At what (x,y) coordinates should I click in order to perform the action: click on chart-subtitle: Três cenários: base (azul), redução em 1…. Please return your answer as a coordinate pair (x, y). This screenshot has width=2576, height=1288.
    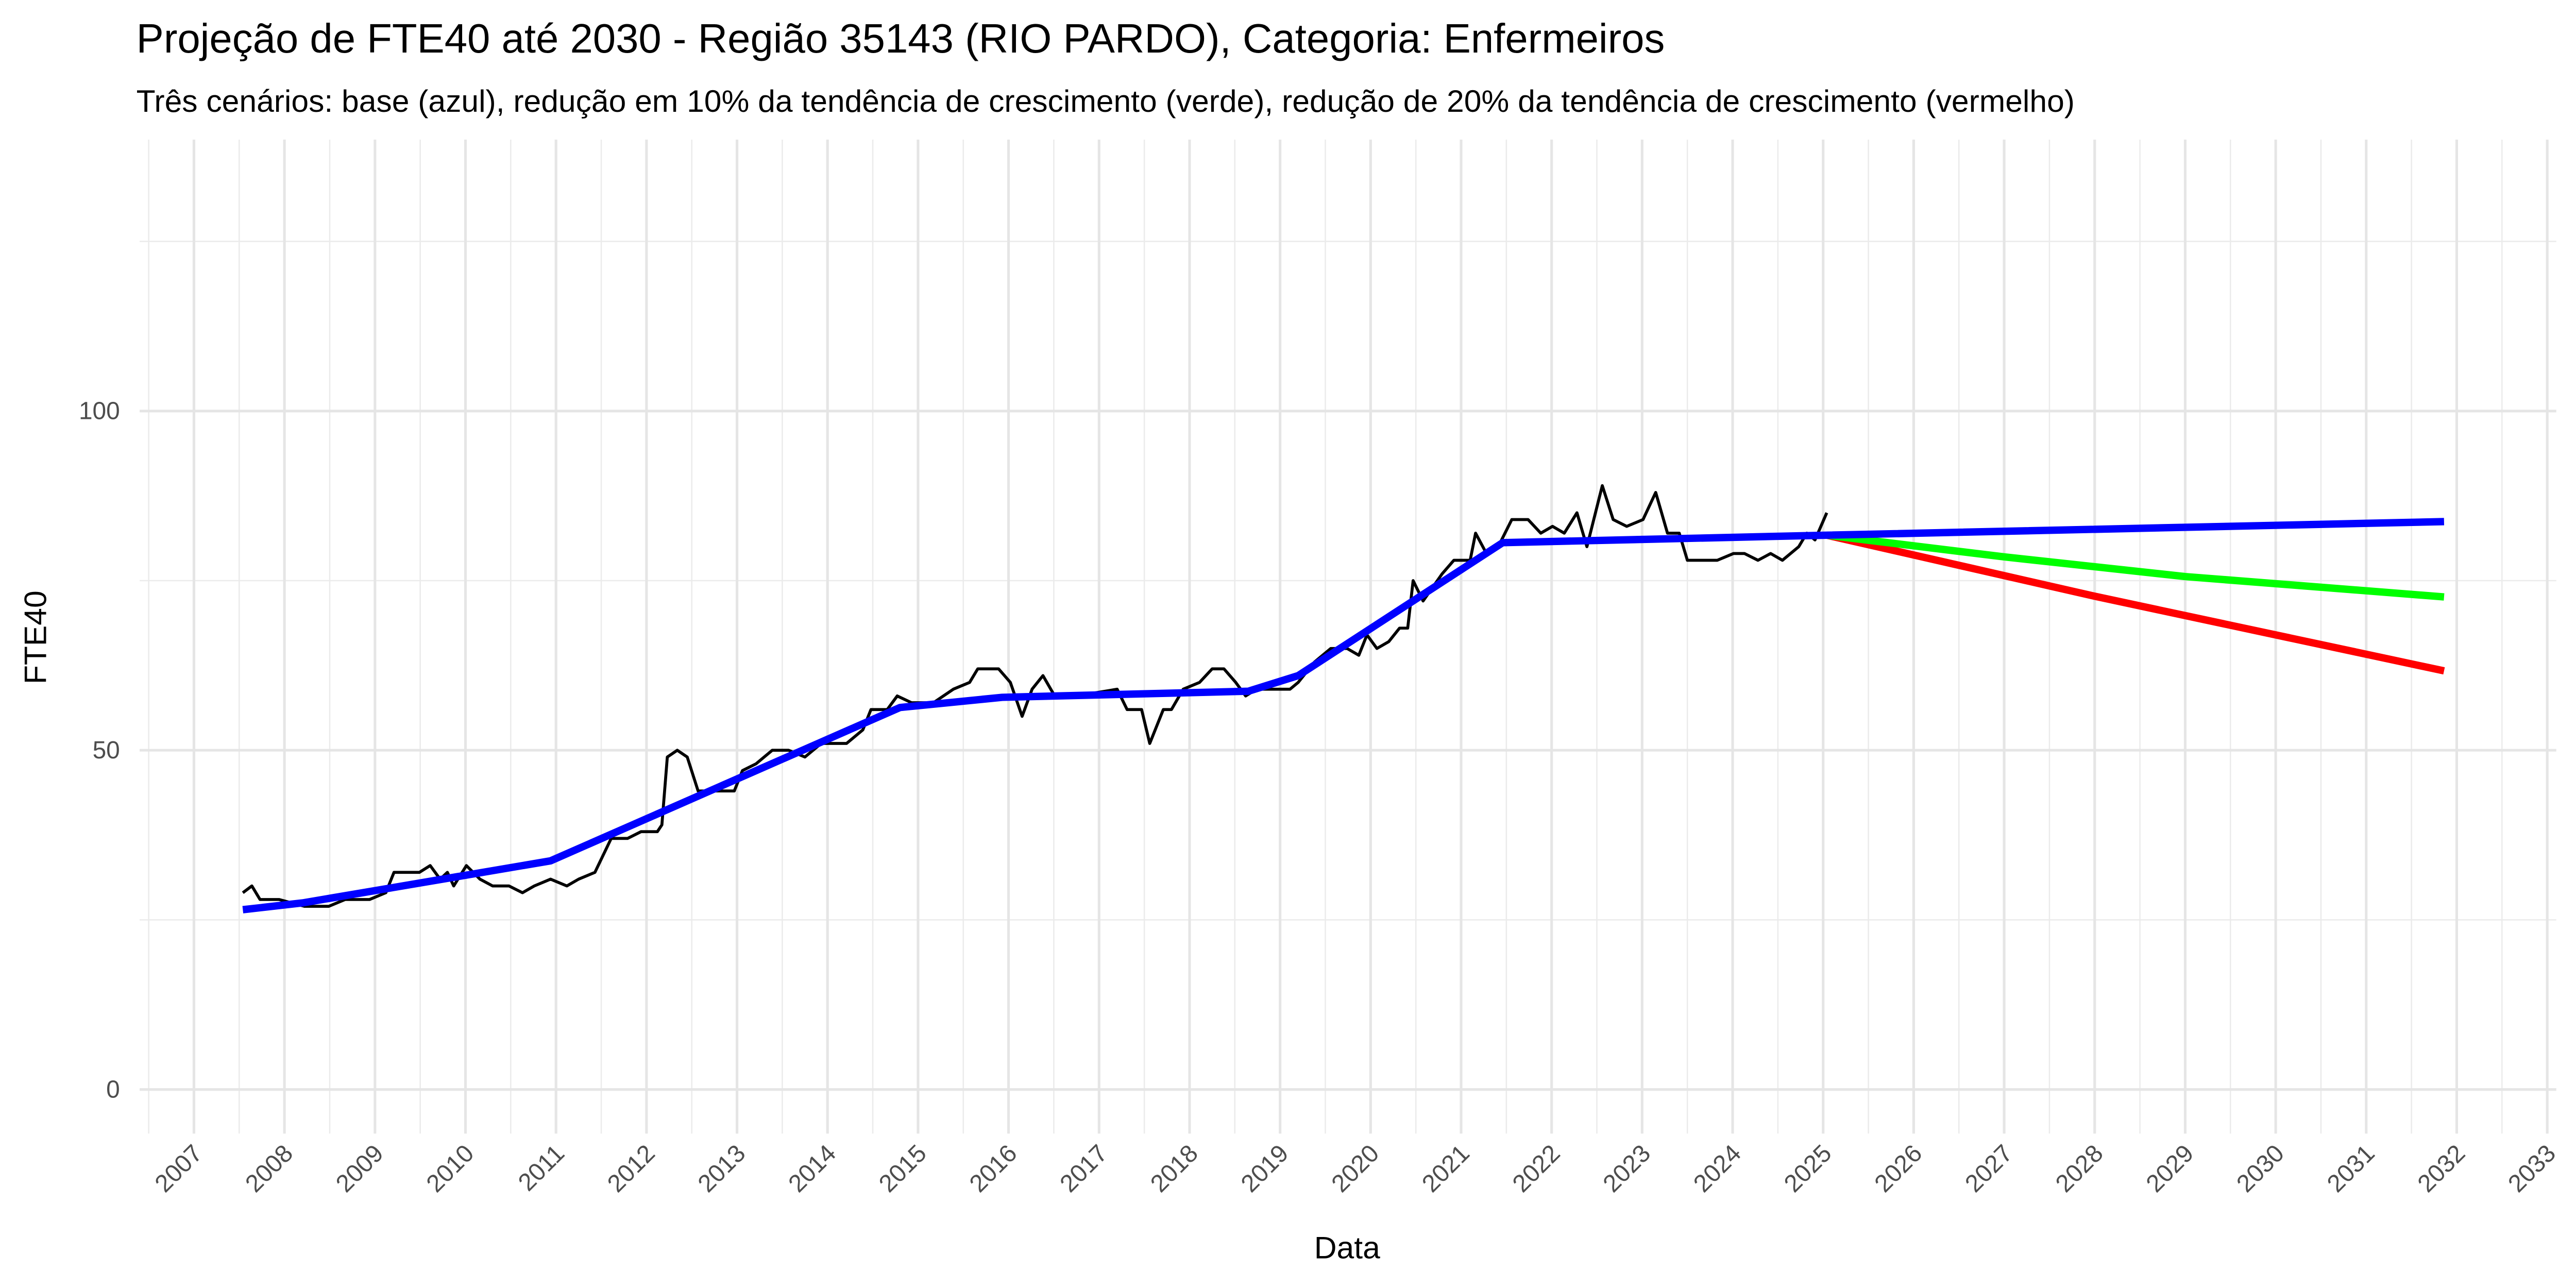
    Looking at the image, I should click on (1106, 100).